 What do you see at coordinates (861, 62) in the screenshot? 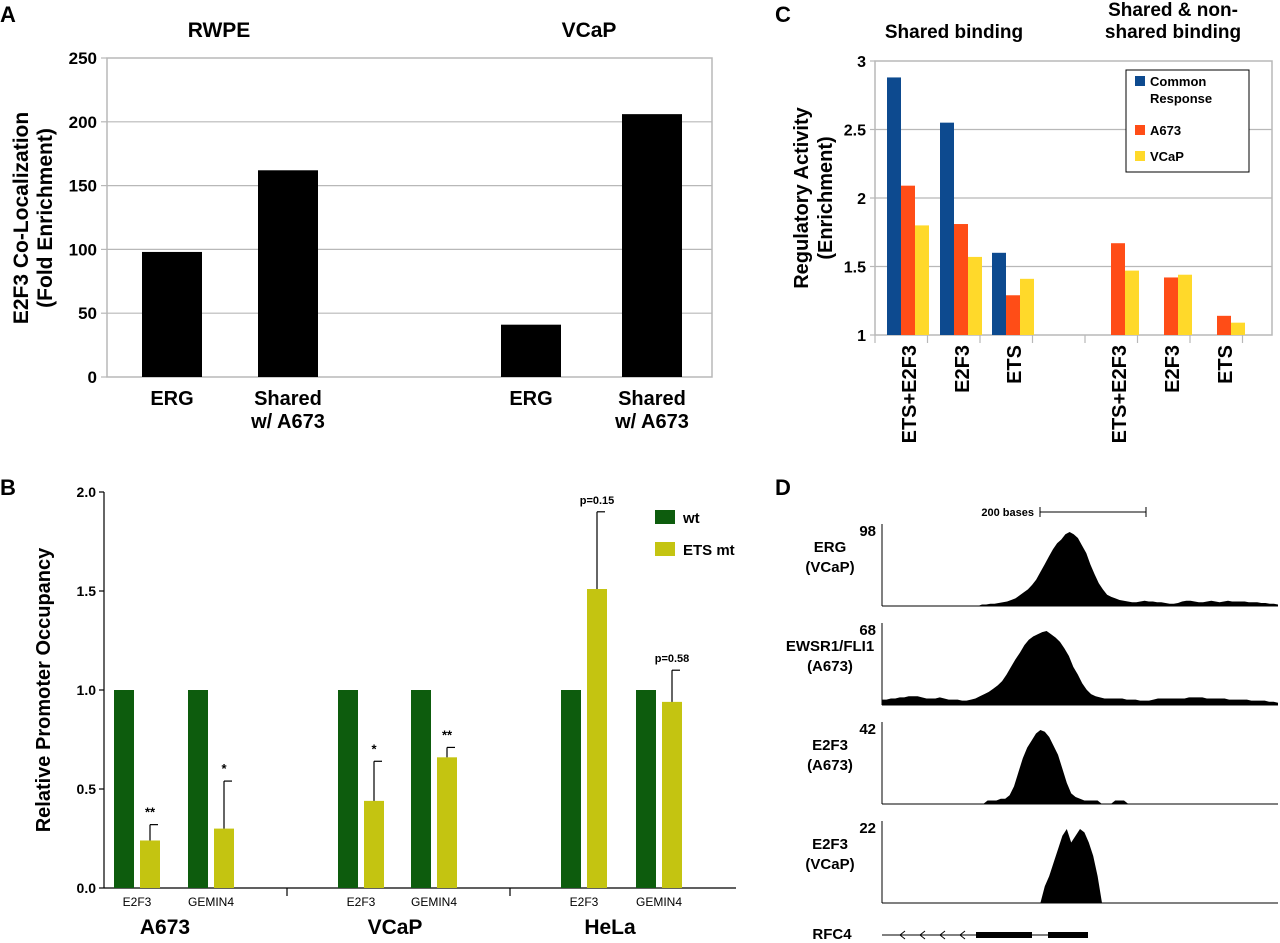
I see `y-tick-label: 3` at bounding box center [861, 62].